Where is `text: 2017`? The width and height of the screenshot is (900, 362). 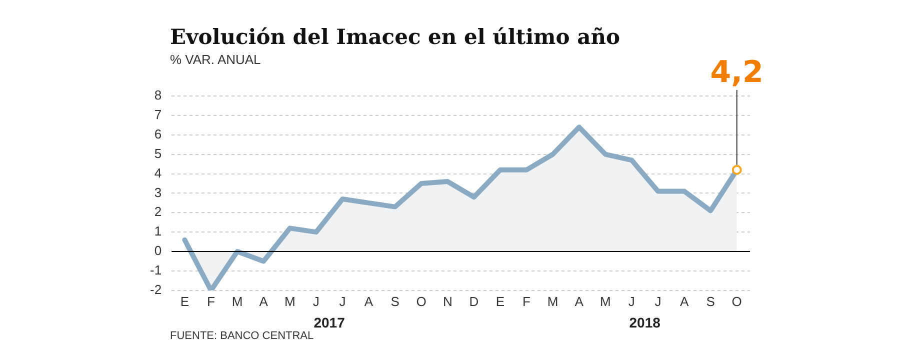 text: 2017 is located at coordinates (330, 322).